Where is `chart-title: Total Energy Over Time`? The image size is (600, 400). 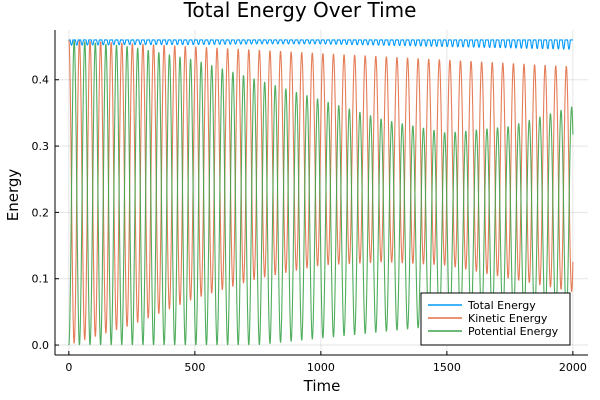
chart-title: Total Energy Over Time is located at coordinates (300, 11).